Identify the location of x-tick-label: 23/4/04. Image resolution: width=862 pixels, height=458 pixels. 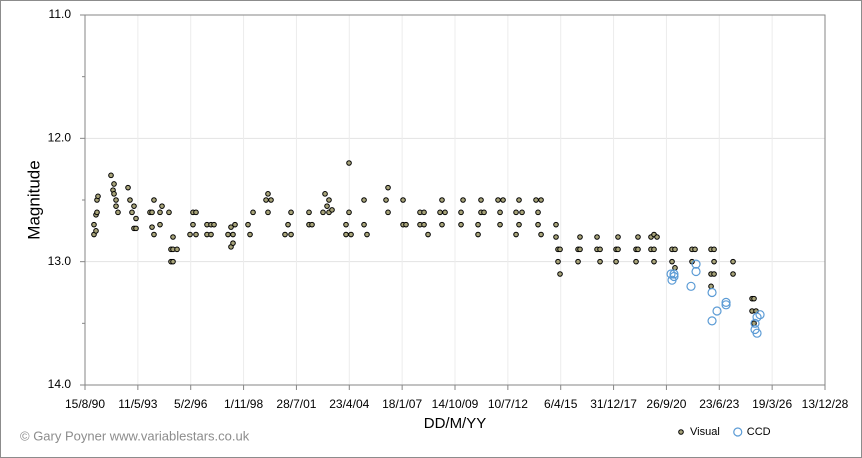
(349, 404).